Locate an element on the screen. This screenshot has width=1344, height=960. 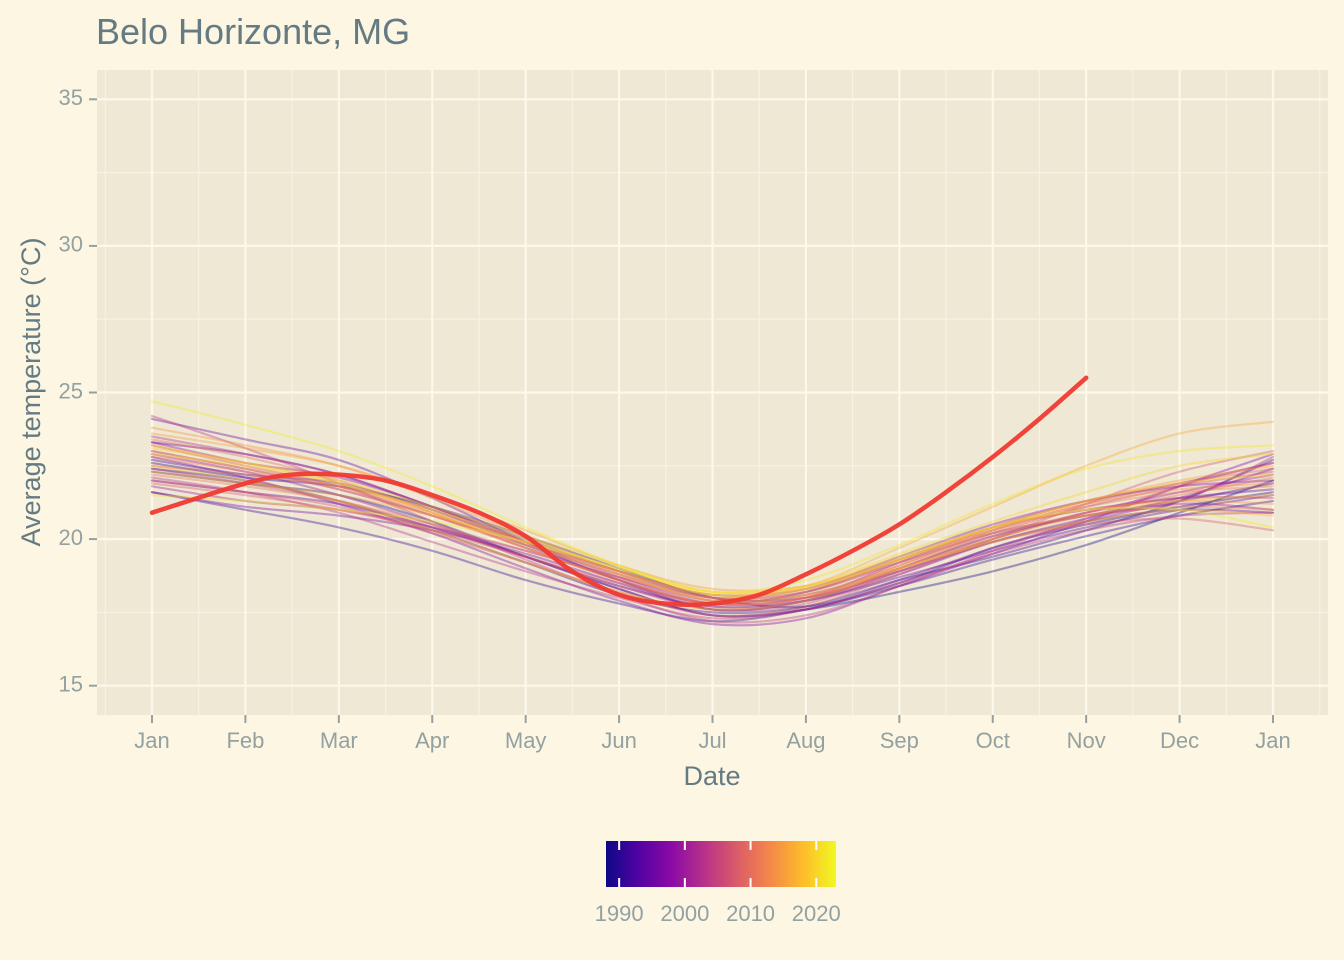
x-tick-label: Nov is located at coordinates (1086, 740).